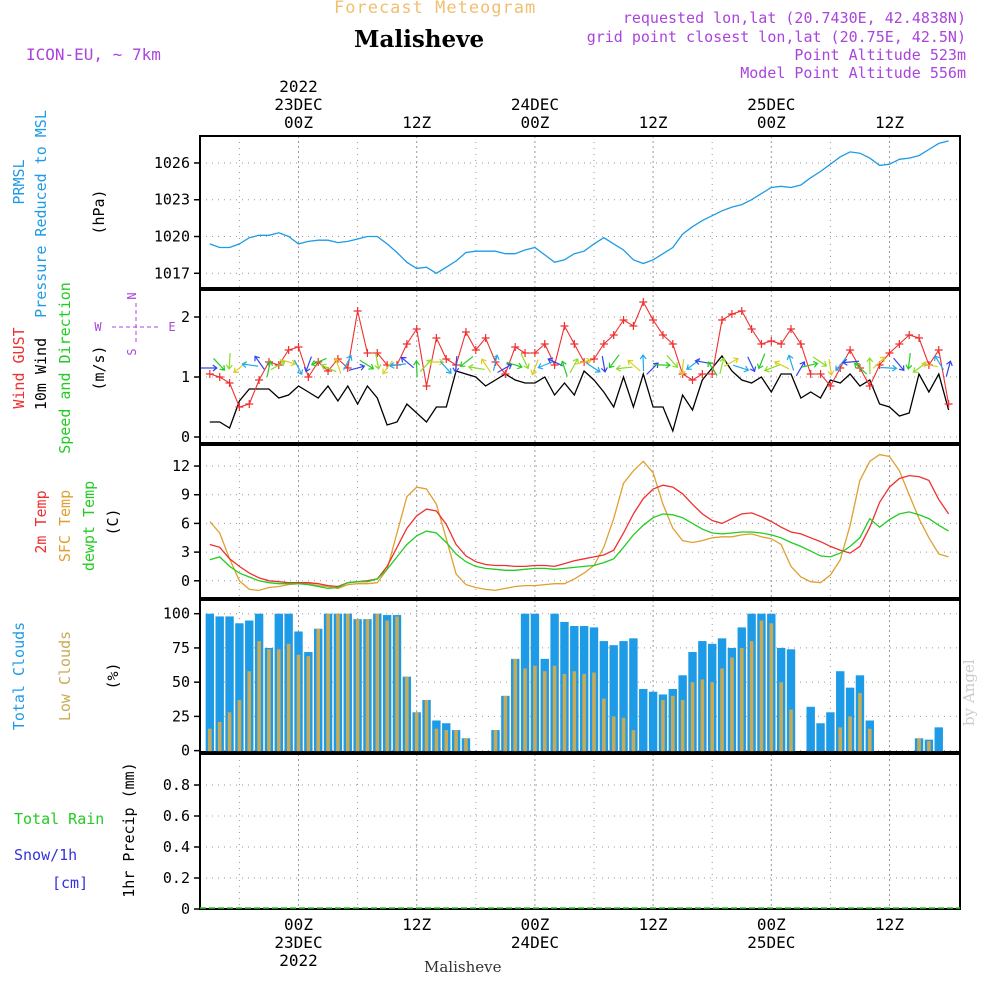 The image size is (1000, 1000). I want to click on temp2m-label: 2m Temp, so click(41, 521).